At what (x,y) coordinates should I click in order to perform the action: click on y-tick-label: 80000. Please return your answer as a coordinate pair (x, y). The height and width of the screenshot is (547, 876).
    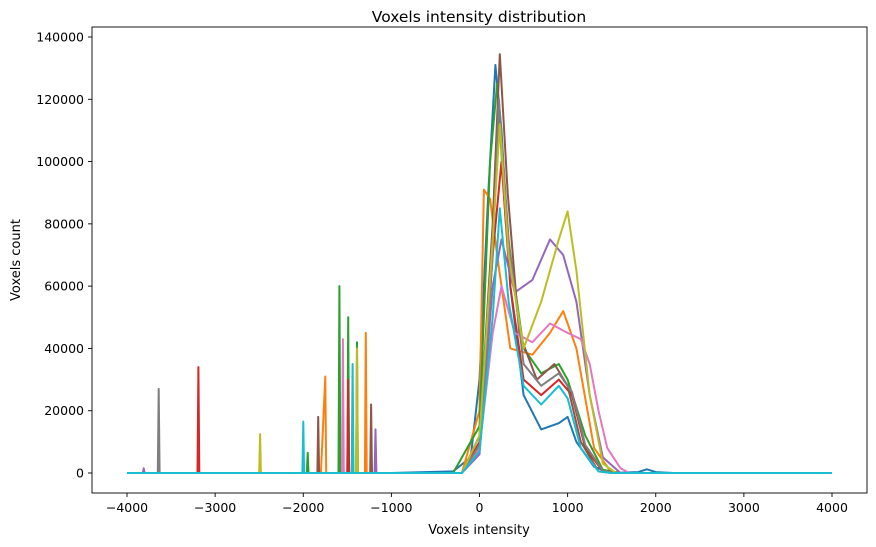
    Looking at the image, I should click on (64, 223).